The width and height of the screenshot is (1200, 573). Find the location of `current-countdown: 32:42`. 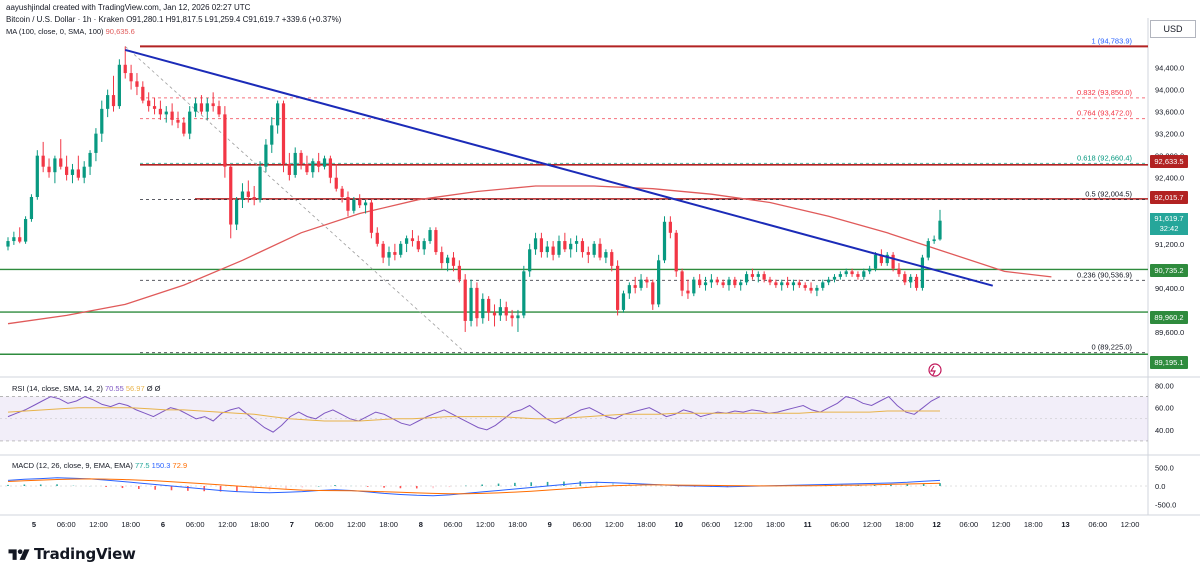

current-countdown: 32:42 is located at coordinates (1169, 228).